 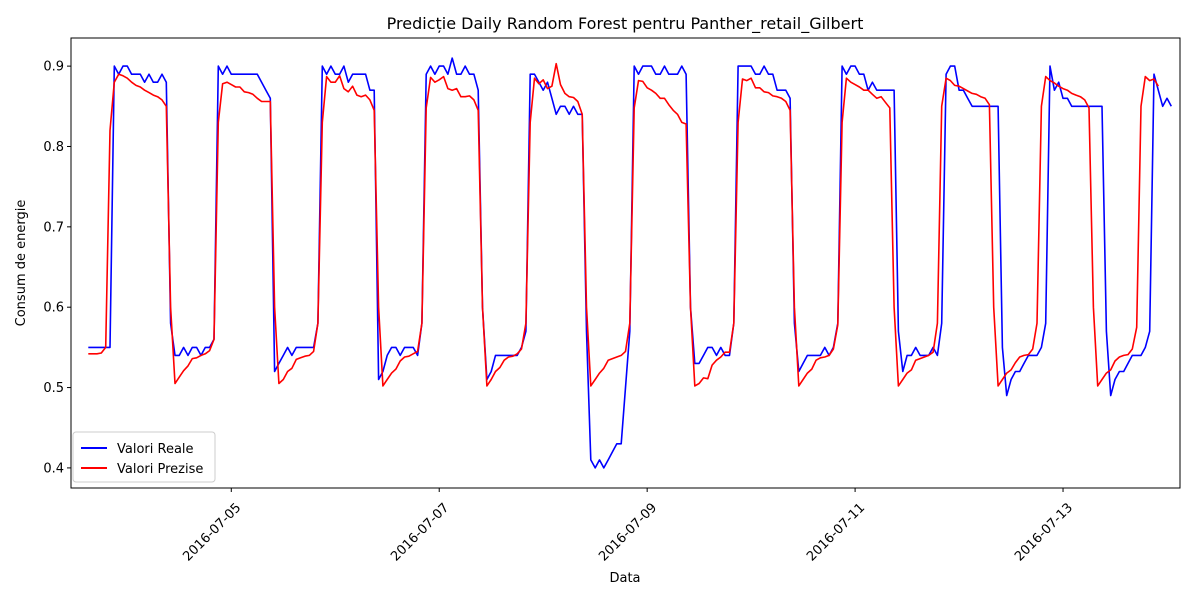 What do you see at coordinates (57, 268) in the screenshot?
I see `y-axis: 0.4 0.5 0.6 0.7 0.8 0.9` at bounding box center [57, 268].